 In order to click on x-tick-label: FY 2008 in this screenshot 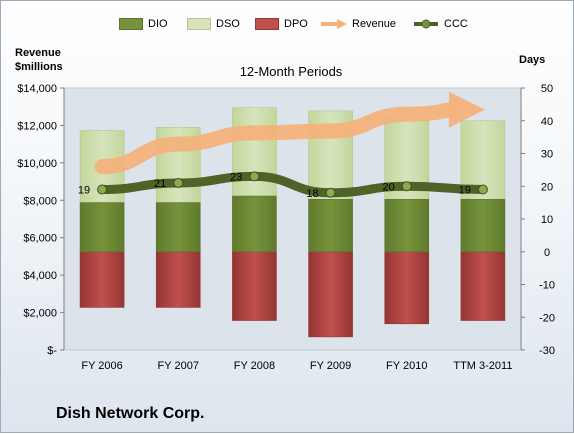, I will do `click(254, 366)`.